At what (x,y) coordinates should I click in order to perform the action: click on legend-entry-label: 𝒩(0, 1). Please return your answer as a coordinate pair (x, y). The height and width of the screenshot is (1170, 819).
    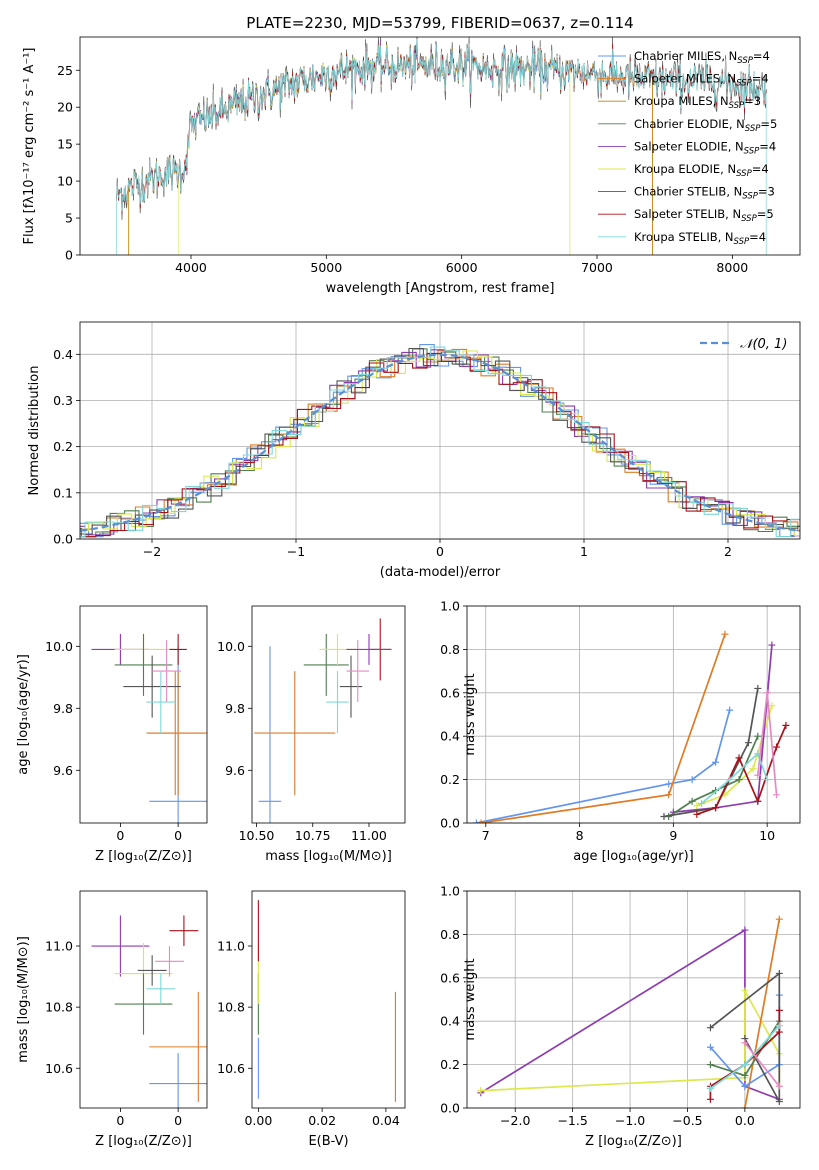
    Looking at the image, I should click on (763, 344).